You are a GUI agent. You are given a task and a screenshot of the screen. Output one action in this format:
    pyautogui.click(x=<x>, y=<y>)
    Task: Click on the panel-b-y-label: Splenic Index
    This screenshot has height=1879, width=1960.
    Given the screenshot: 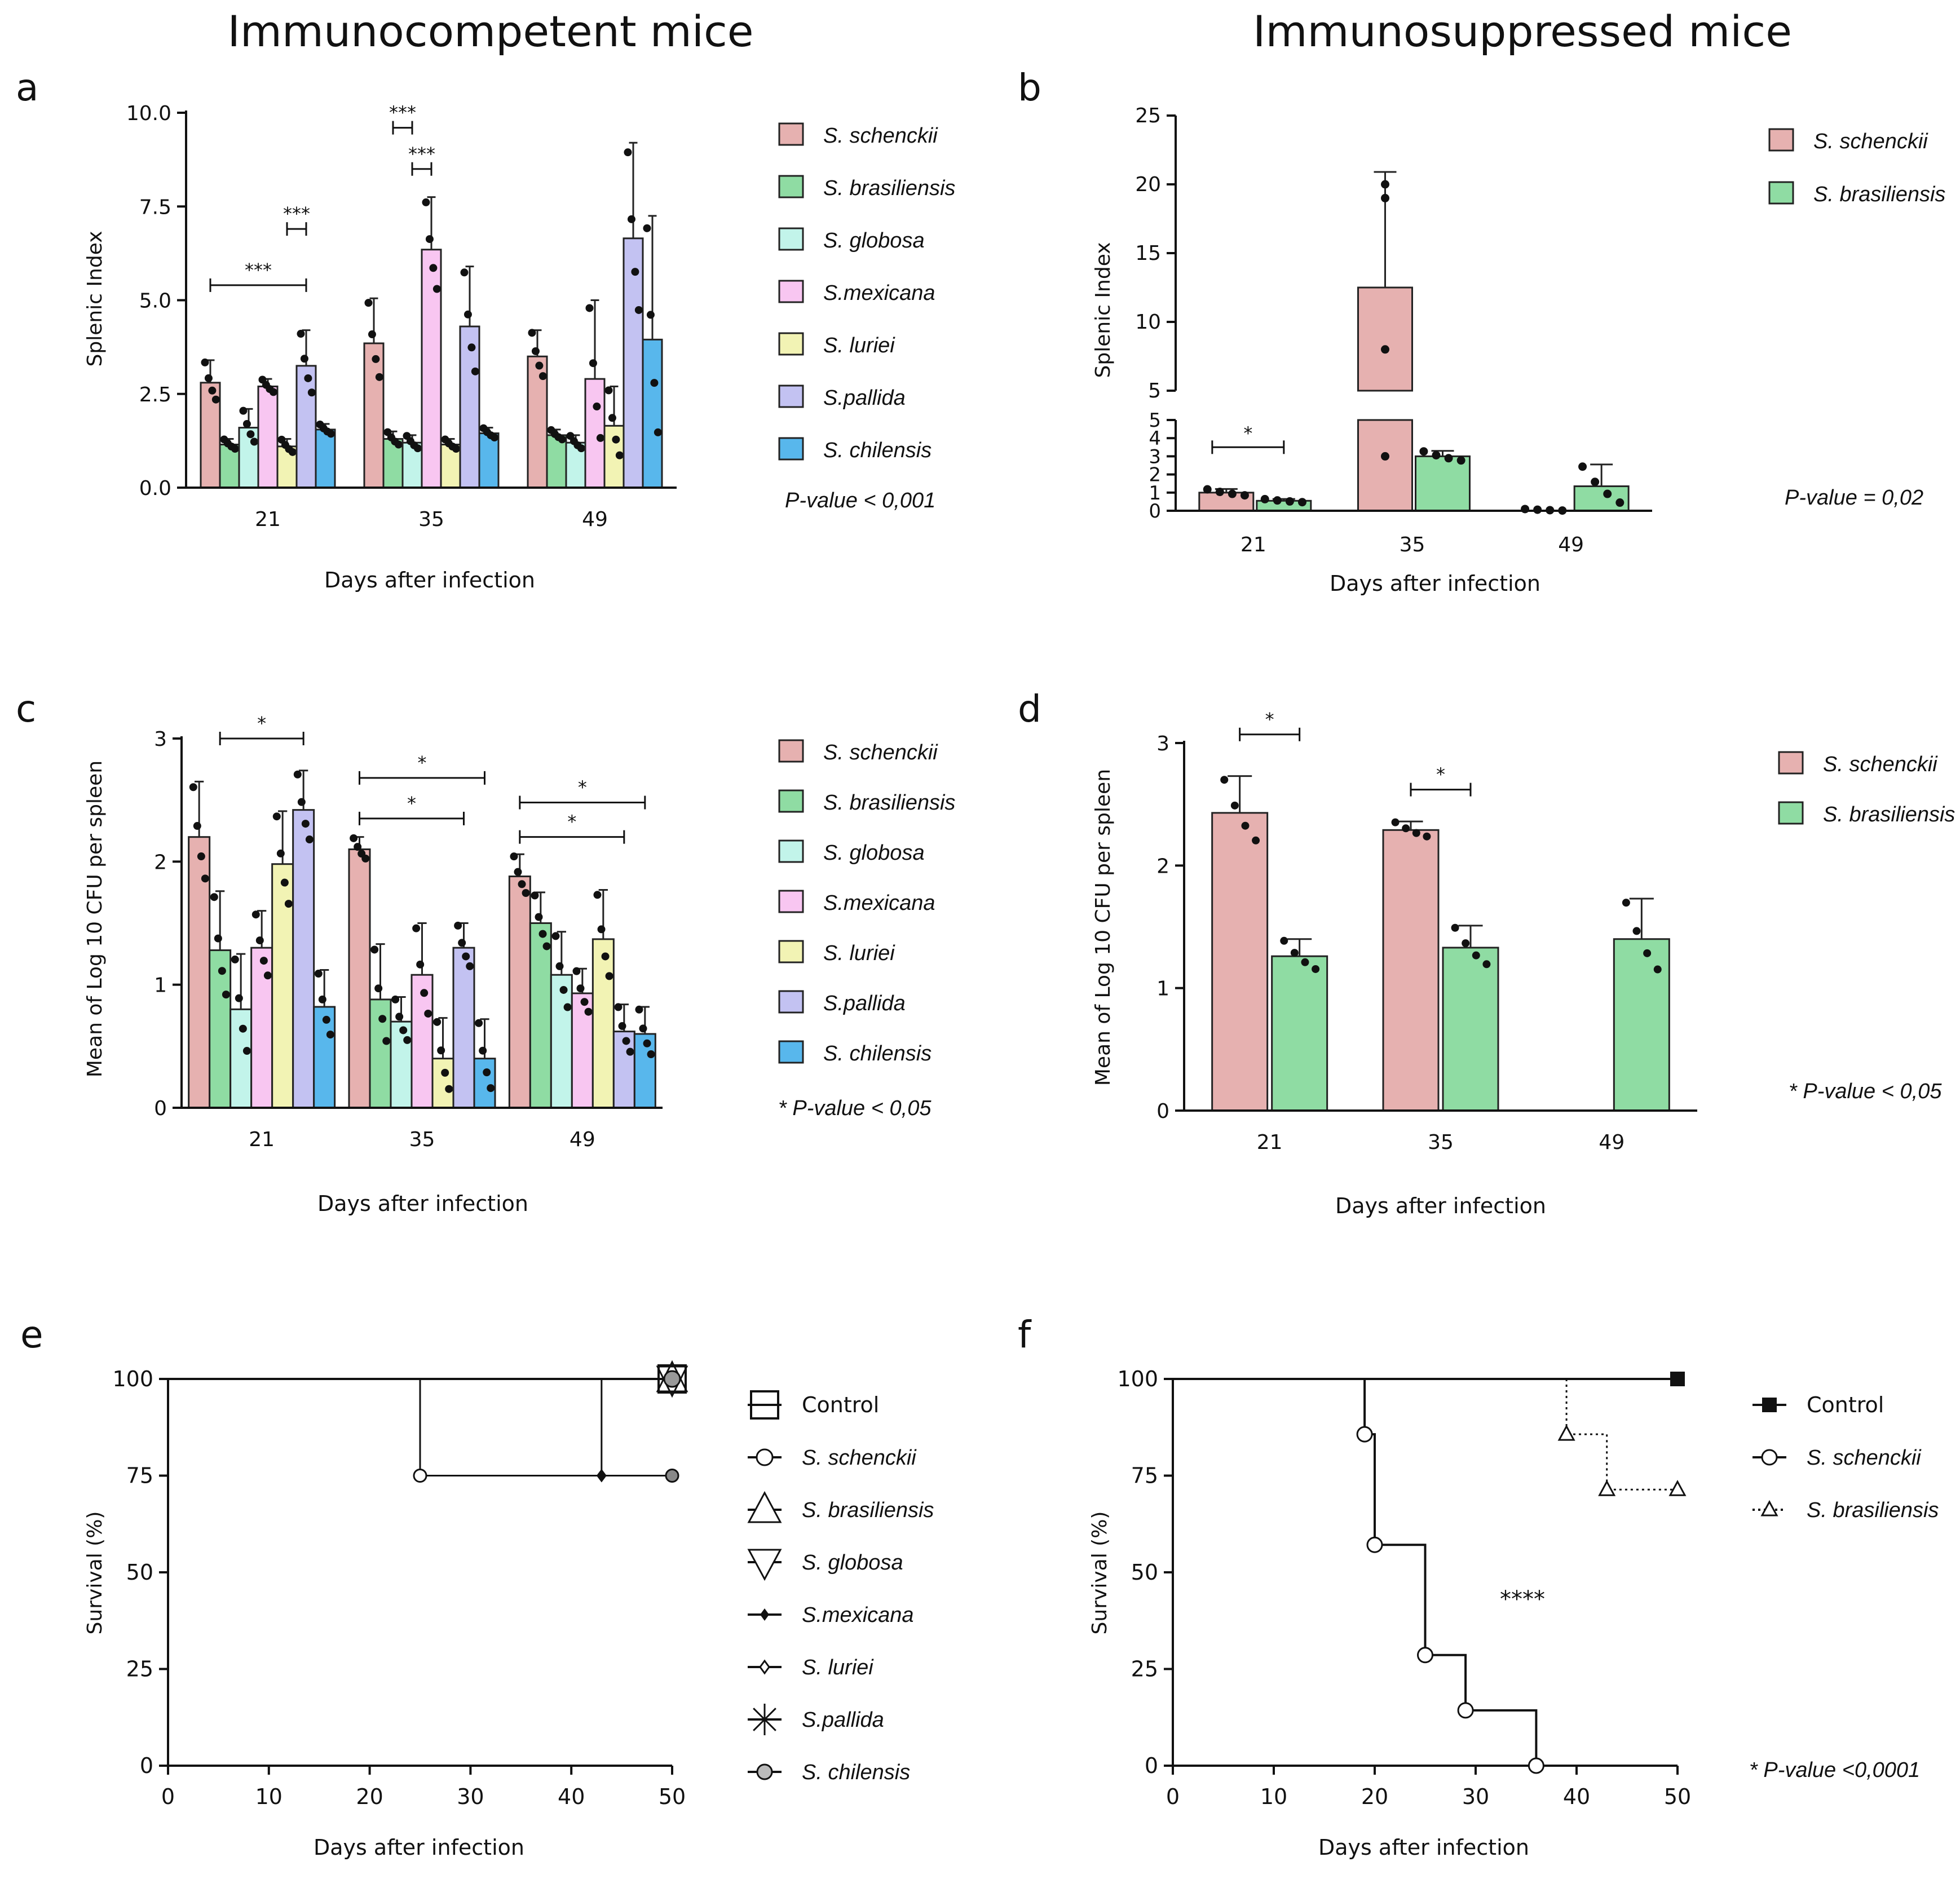 What is the action you would take?
    pyautogui.click(x=1103, y=310)
    